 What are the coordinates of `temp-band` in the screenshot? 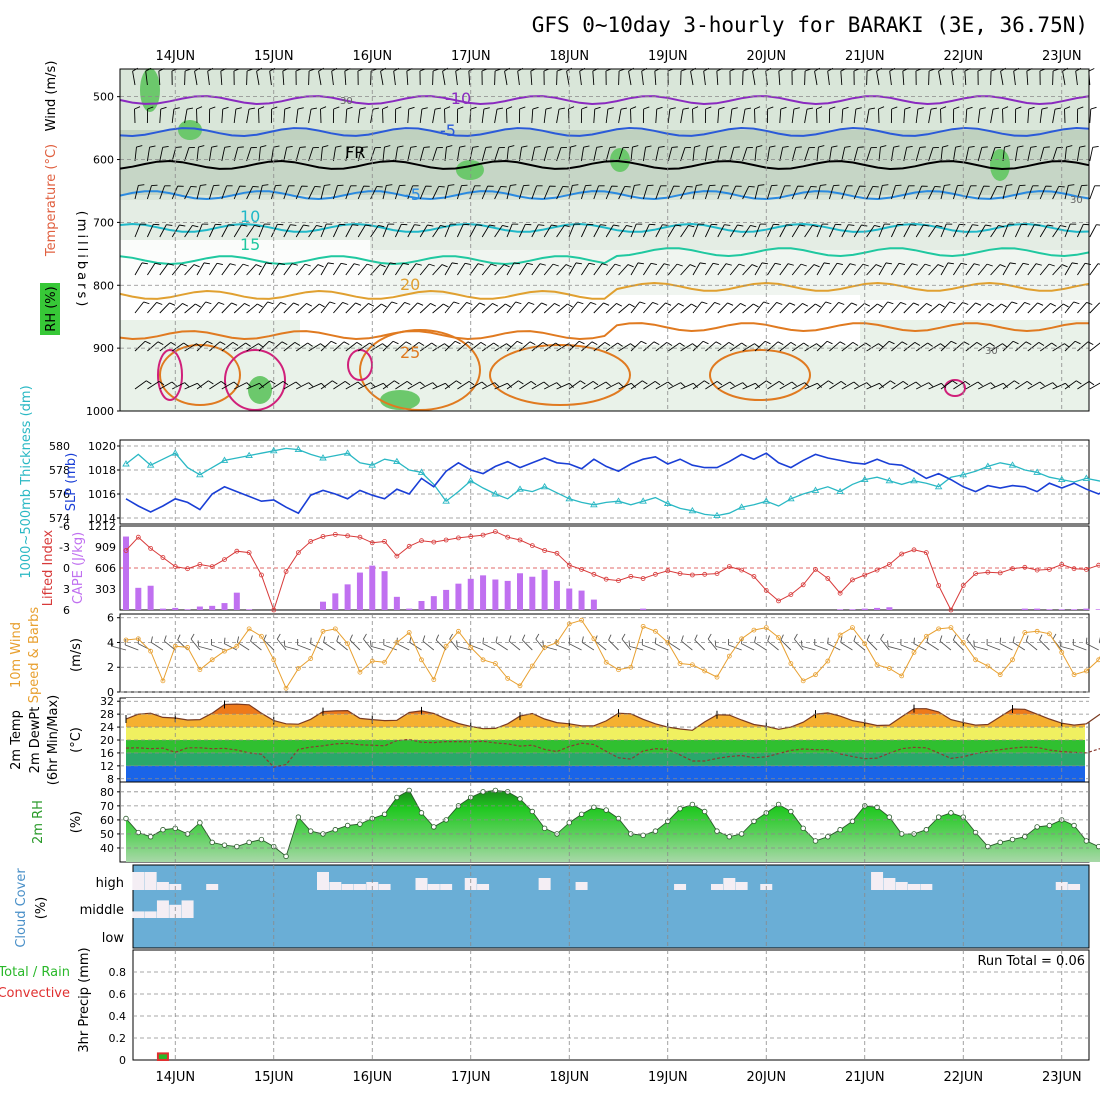 It's located at (605, 733).